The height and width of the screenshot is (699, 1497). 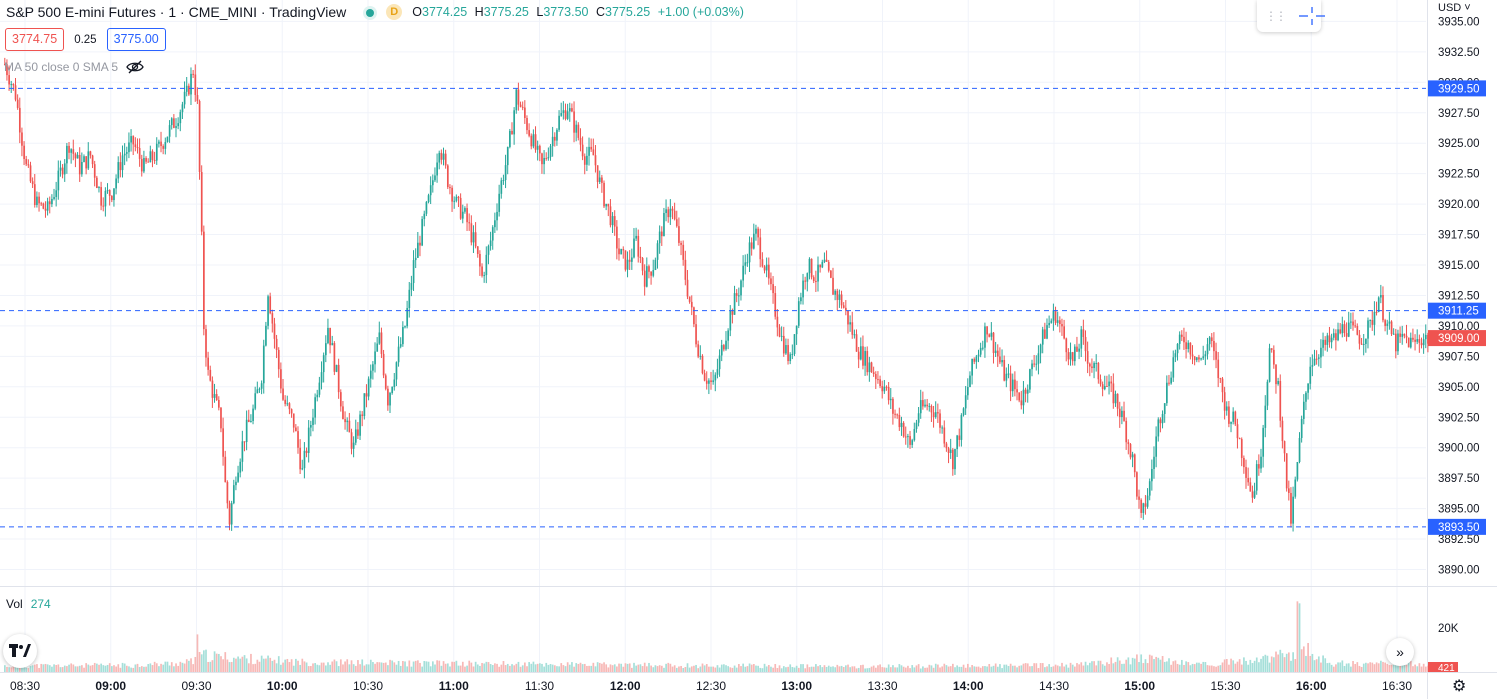 I want to click on time-tick-label: 14:00, so click(x=968, y=686).